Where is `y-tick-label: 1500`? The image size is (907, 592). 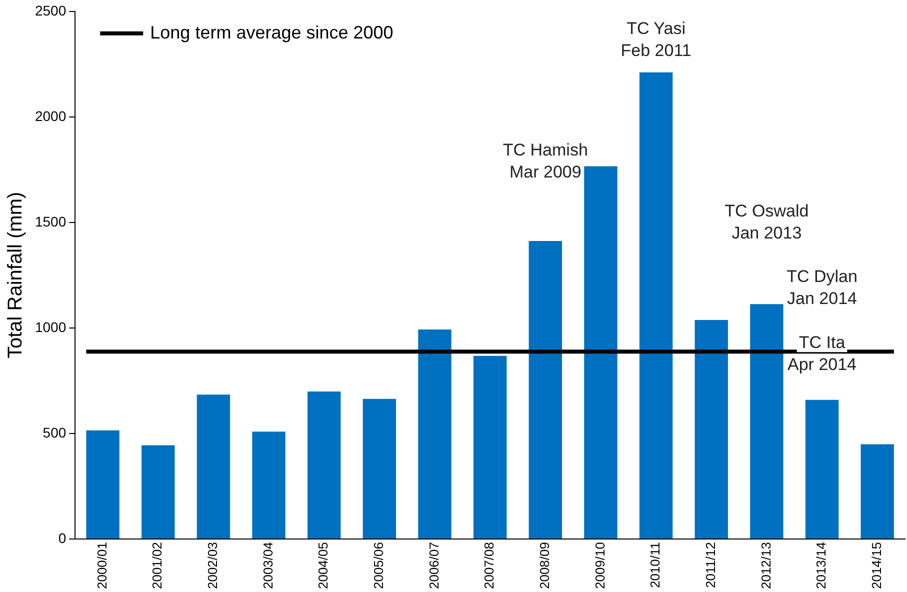 y-tick-label: 1500 is located at coordinates (50, 221).